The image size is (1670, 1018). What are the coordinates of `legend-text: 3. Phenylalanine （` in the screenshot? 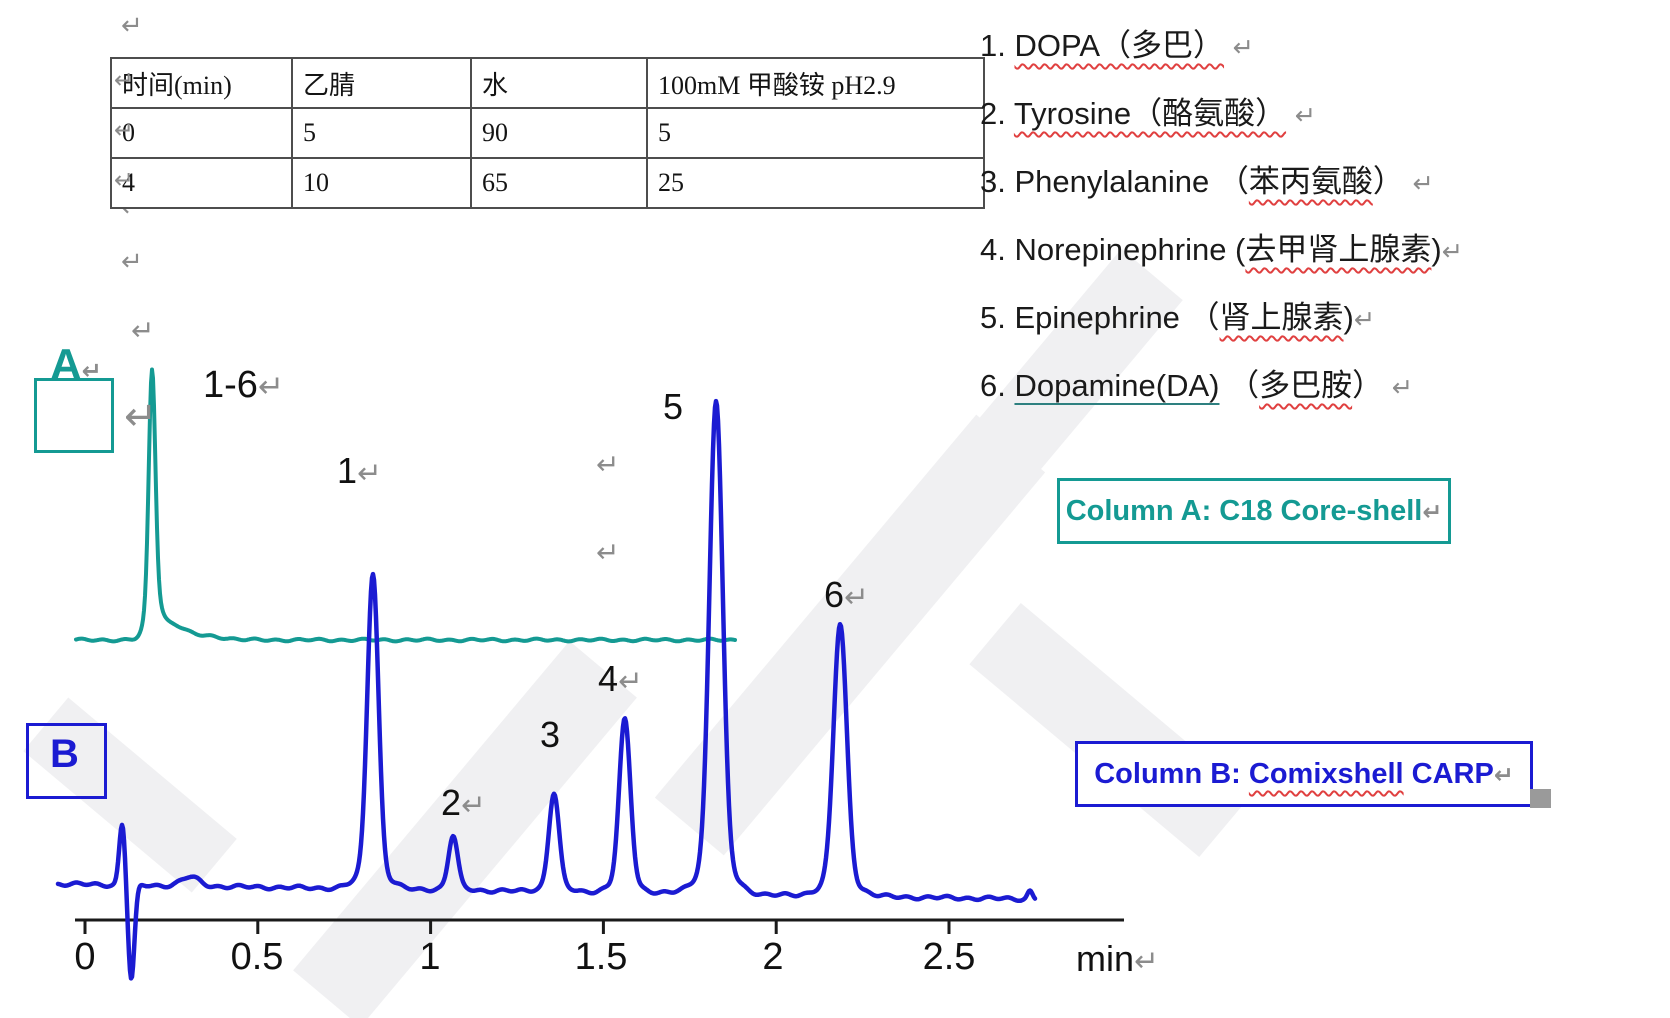 It's located at (1114, 181).